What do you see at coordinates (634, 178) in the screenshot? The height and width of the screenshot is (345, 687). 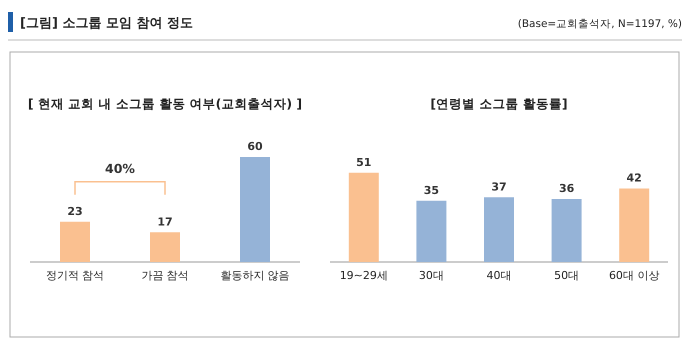 I see `data-label: 42` at bounding box center [634, 178].